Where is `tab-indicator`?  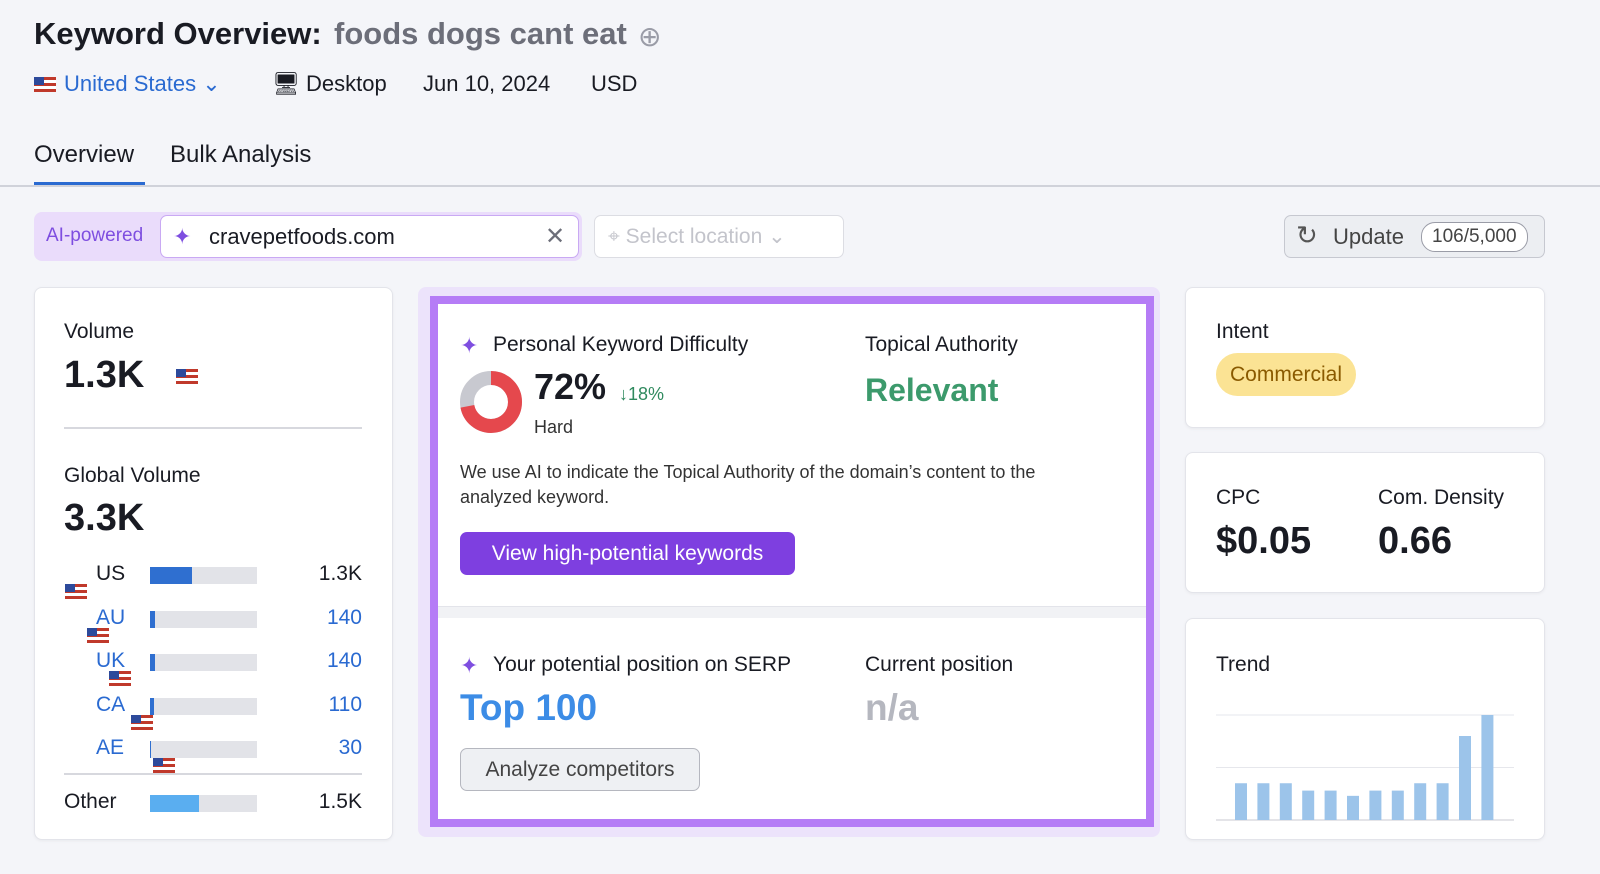
tab-indicator is located at coordinates (89, 184).